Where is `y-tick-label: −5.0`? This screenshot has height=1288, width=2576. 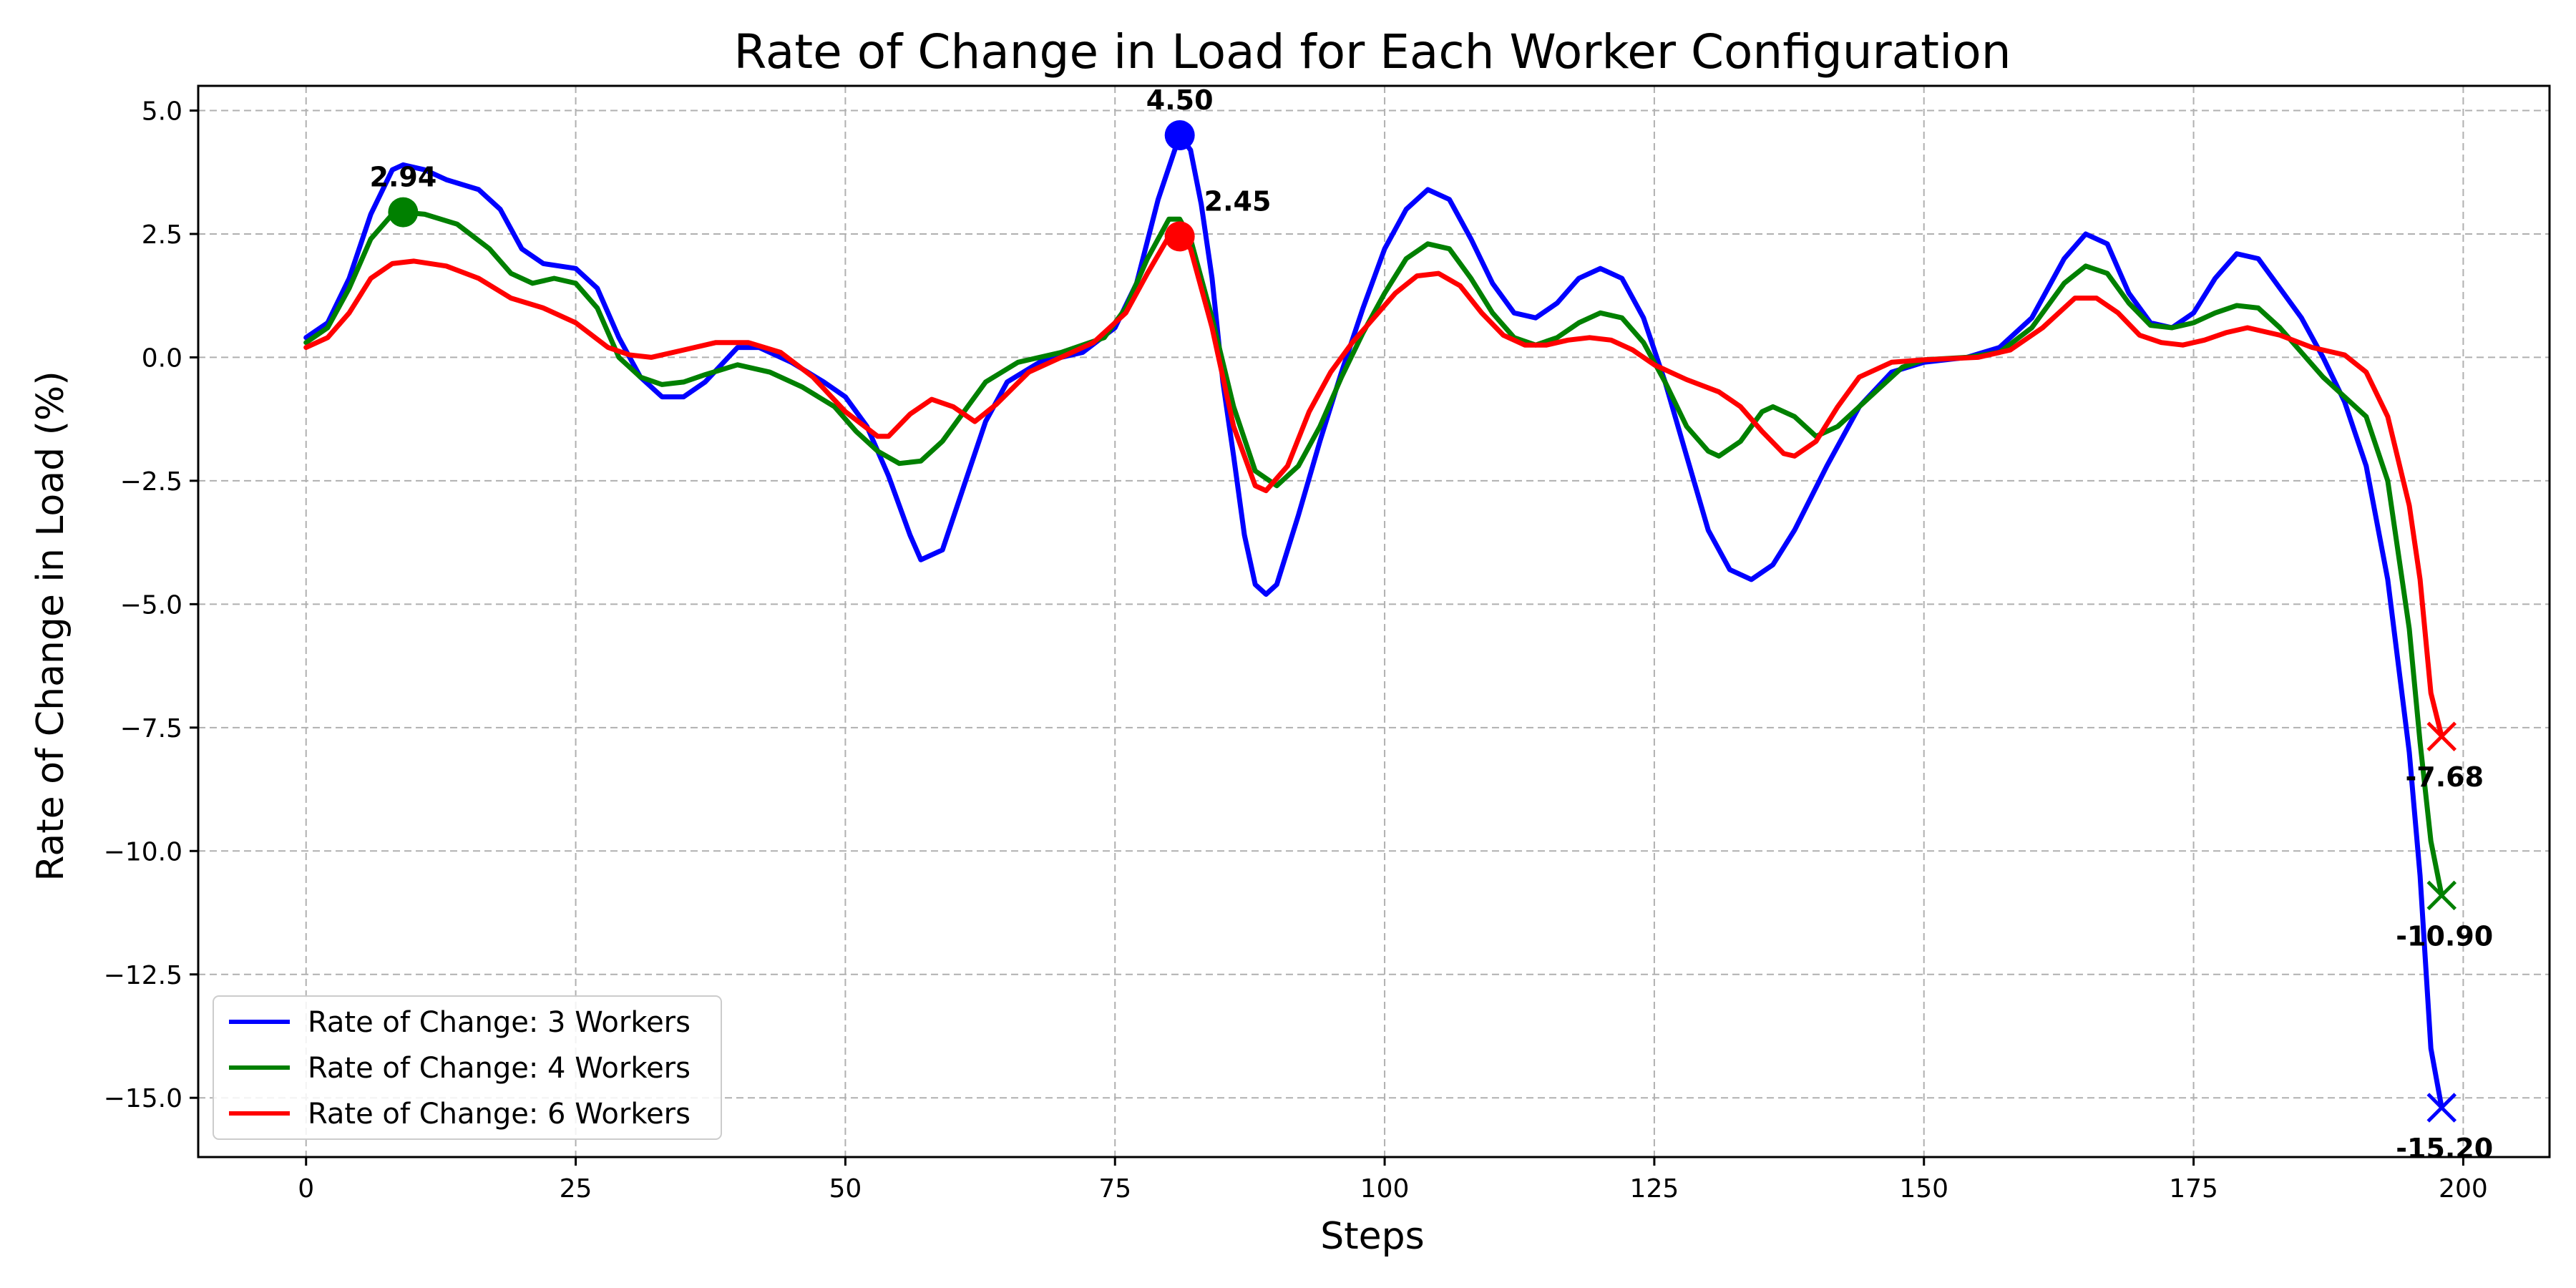
y-tick-label: −5.0 is located at coordinates (151, 605).